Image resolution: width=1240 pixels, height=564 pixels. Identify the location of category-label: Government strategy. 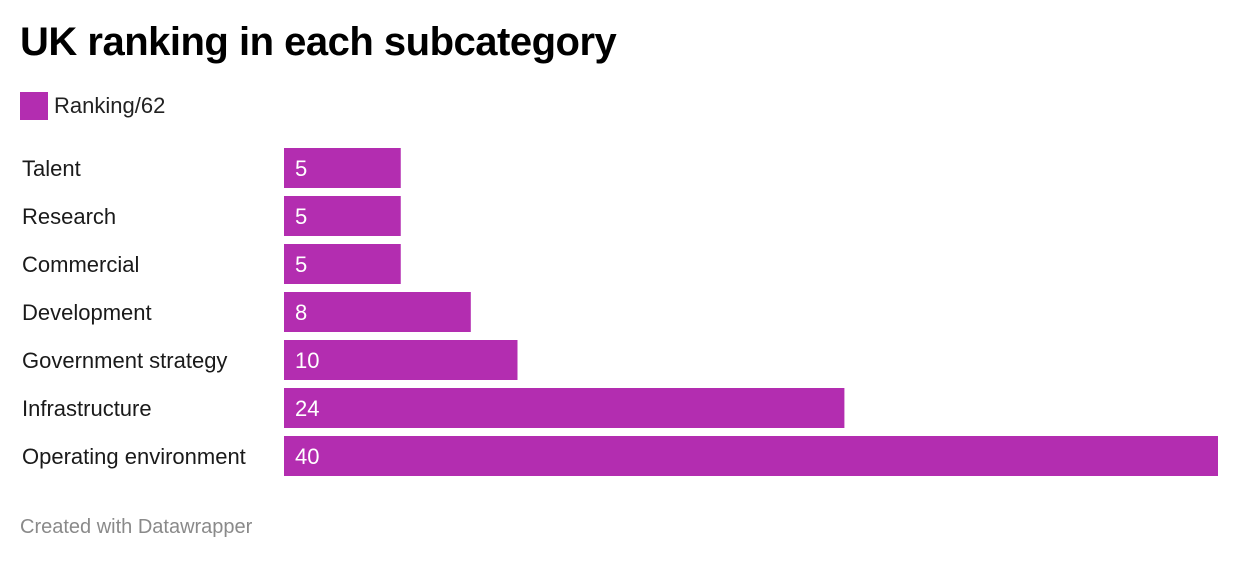
(124, 360).